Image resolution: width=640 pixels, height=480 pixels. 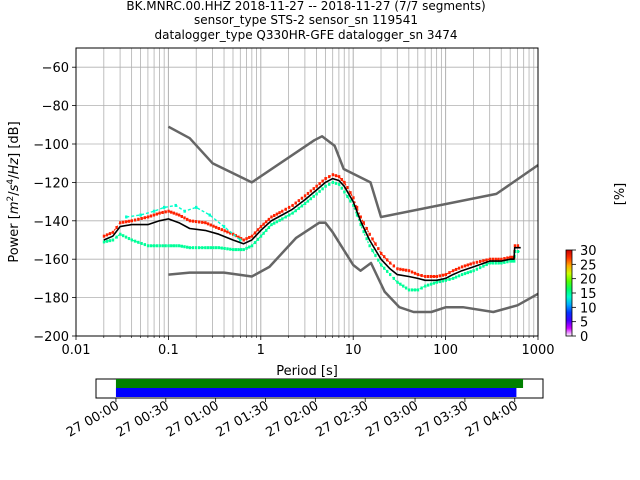 I want to click on noise-model-low-line, so click(x=353, y=267).